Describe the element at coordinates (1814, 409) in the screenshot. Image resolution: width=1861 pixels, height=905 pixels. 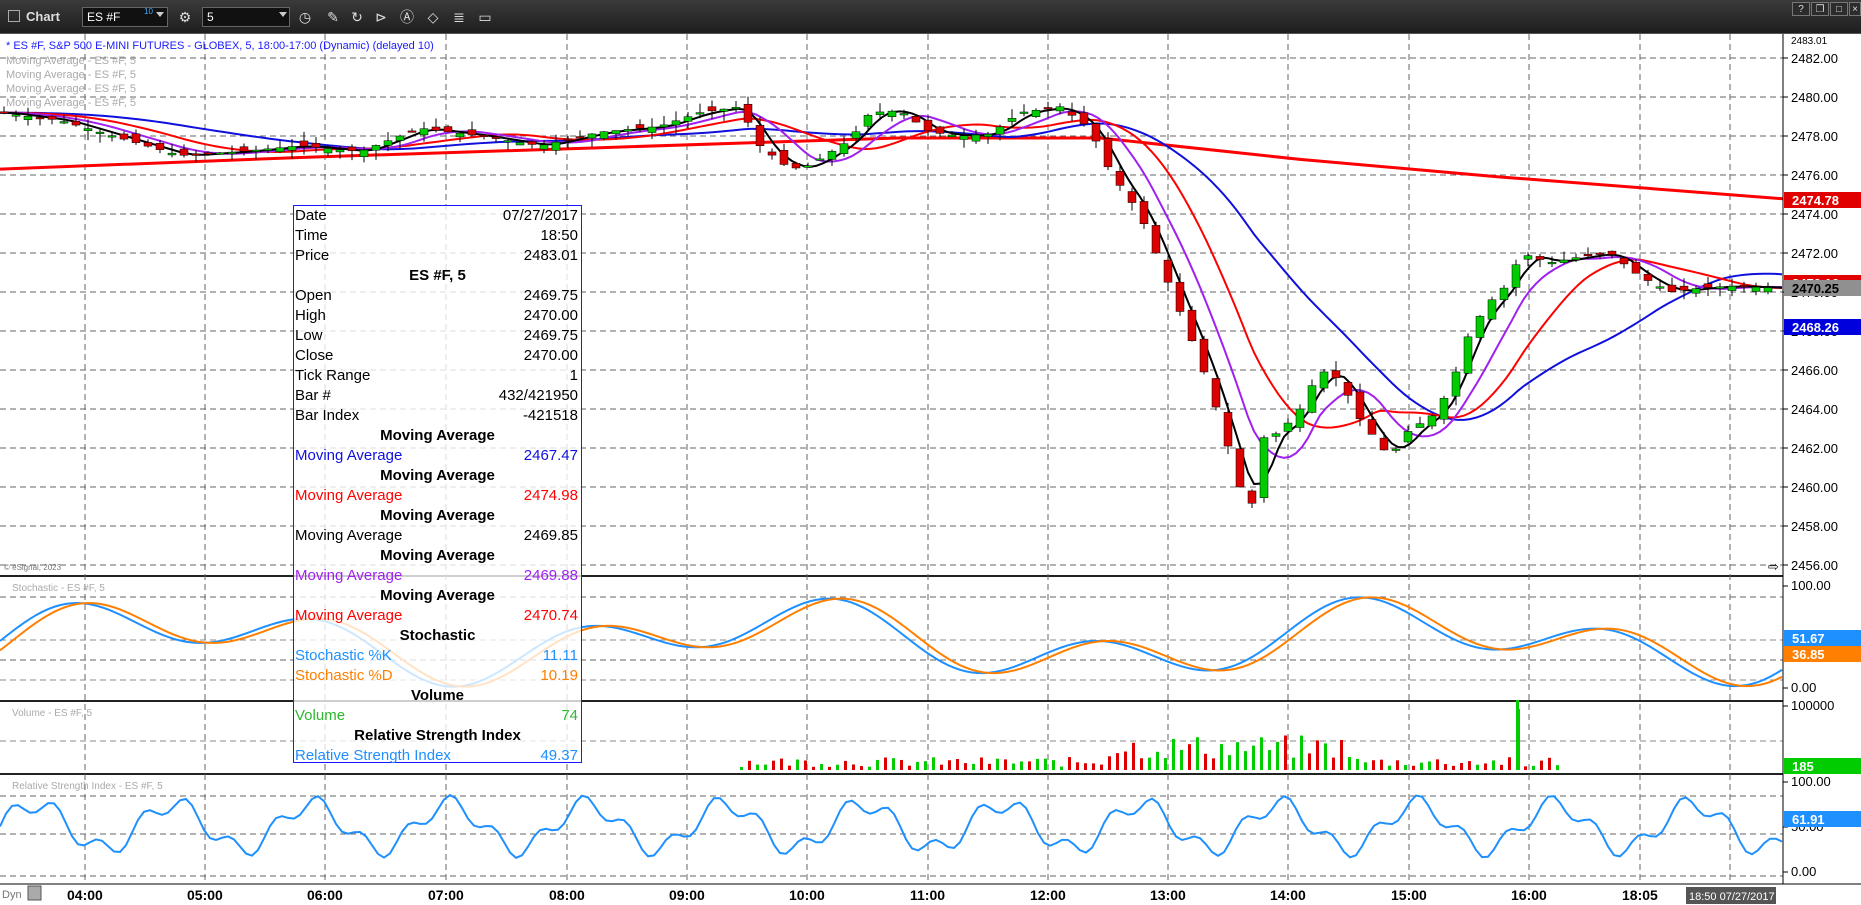
I see `price-tick-label: 2464.00` at that location.